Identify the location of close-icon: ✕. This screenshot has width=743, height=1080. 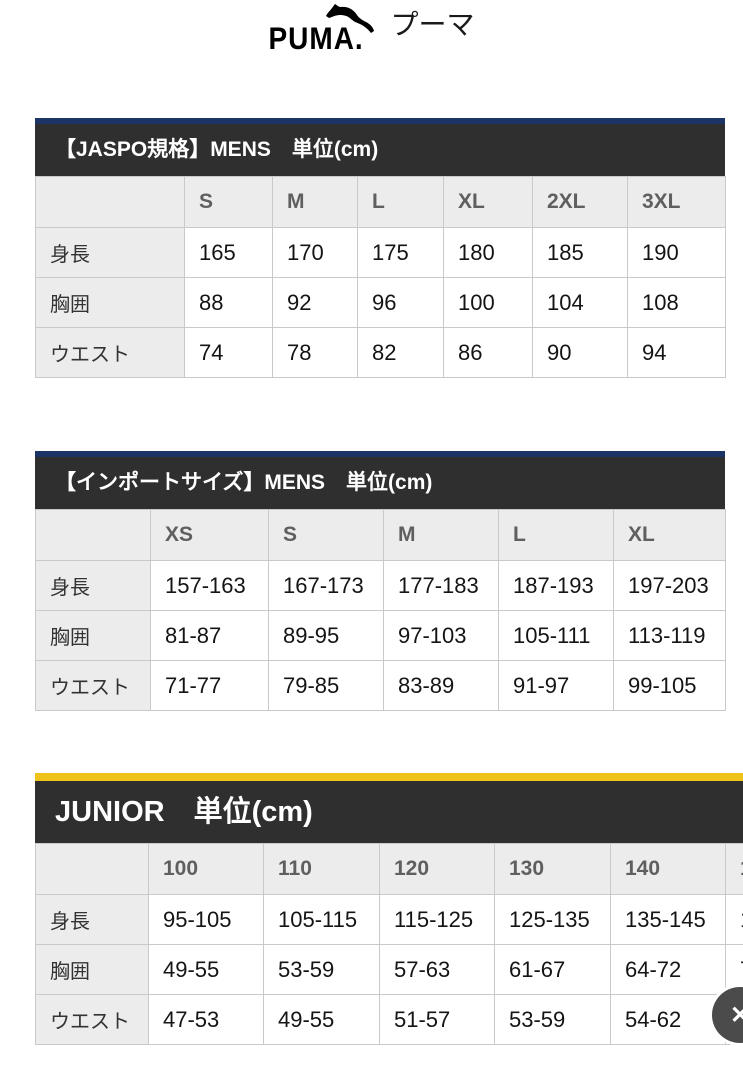
(736, 1015).